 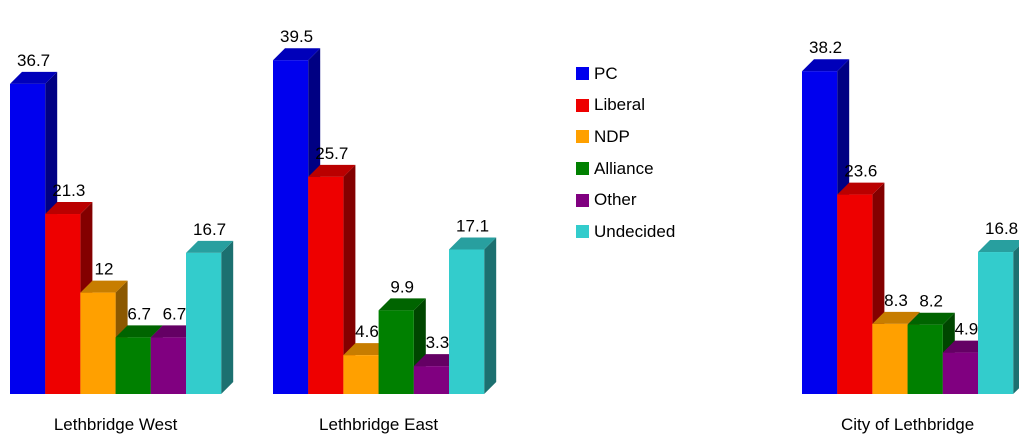 I want to click on data-label-lethbridge-east-undecided: 17.1, so click(x=472, y=226).